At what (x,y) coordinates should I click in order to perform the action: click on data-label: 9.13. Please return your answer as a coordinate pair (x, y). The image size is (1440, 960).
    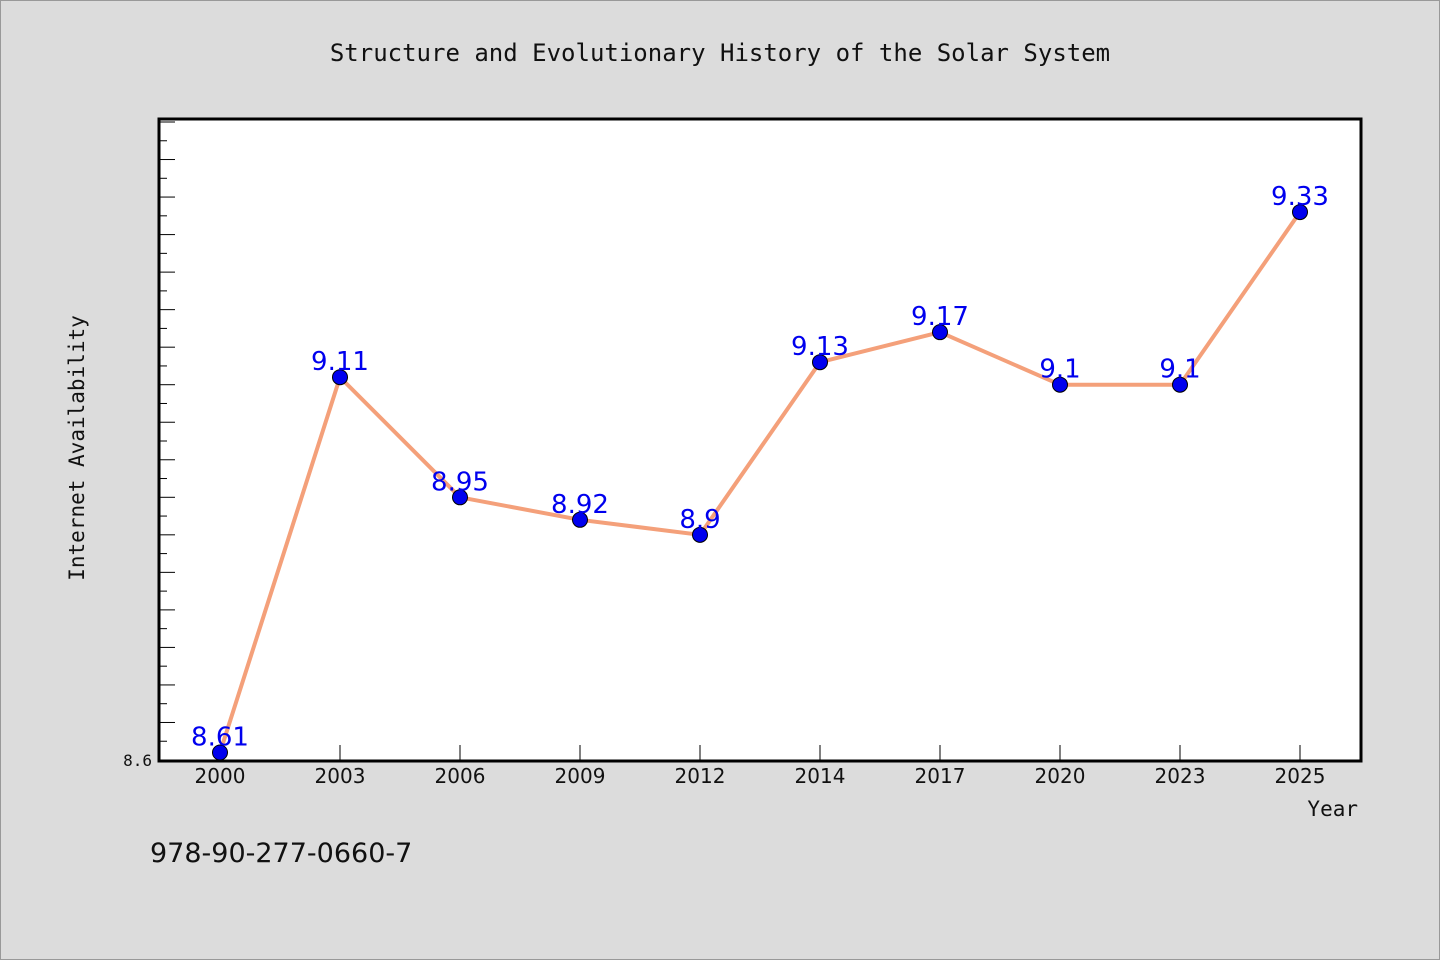
    Looking at the image, I should click on (820, 347).